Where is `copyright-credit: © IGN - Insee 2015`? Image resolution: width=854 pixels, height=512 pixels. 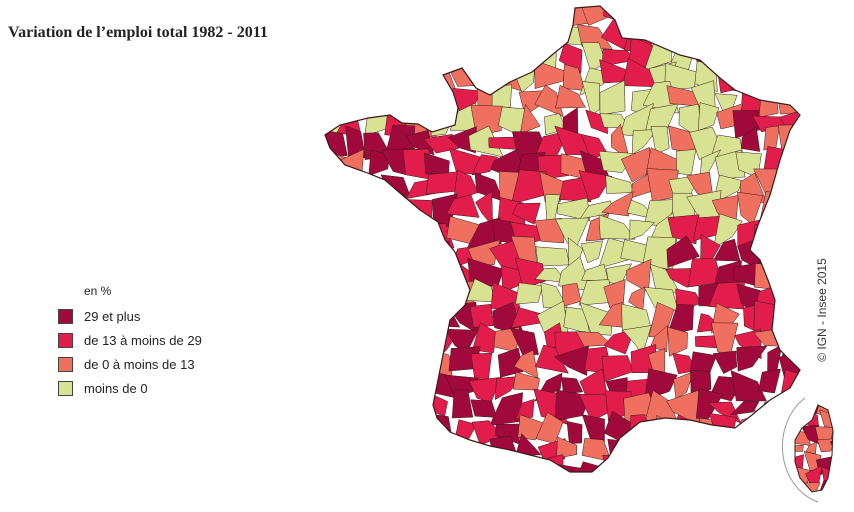 copyright-credit: © IGN - Insee 2015 is located at coordinates (822, 310).